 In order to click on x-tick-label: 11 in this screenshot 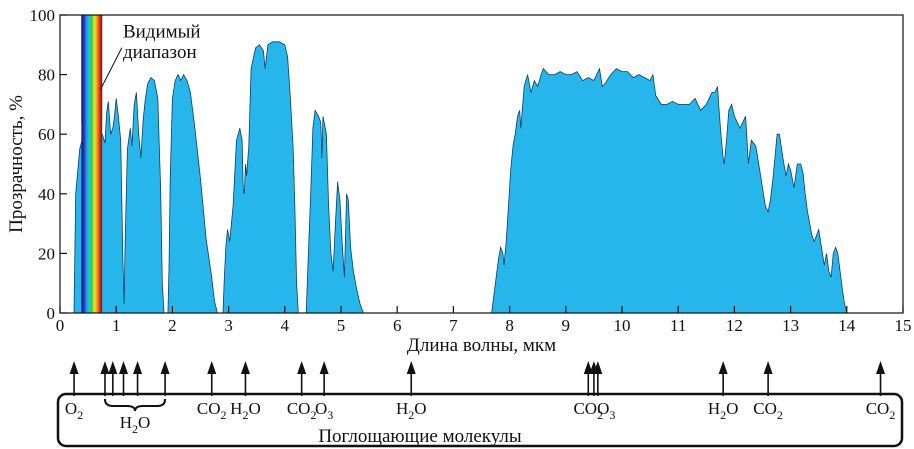, I will do `click(678, 325)`.